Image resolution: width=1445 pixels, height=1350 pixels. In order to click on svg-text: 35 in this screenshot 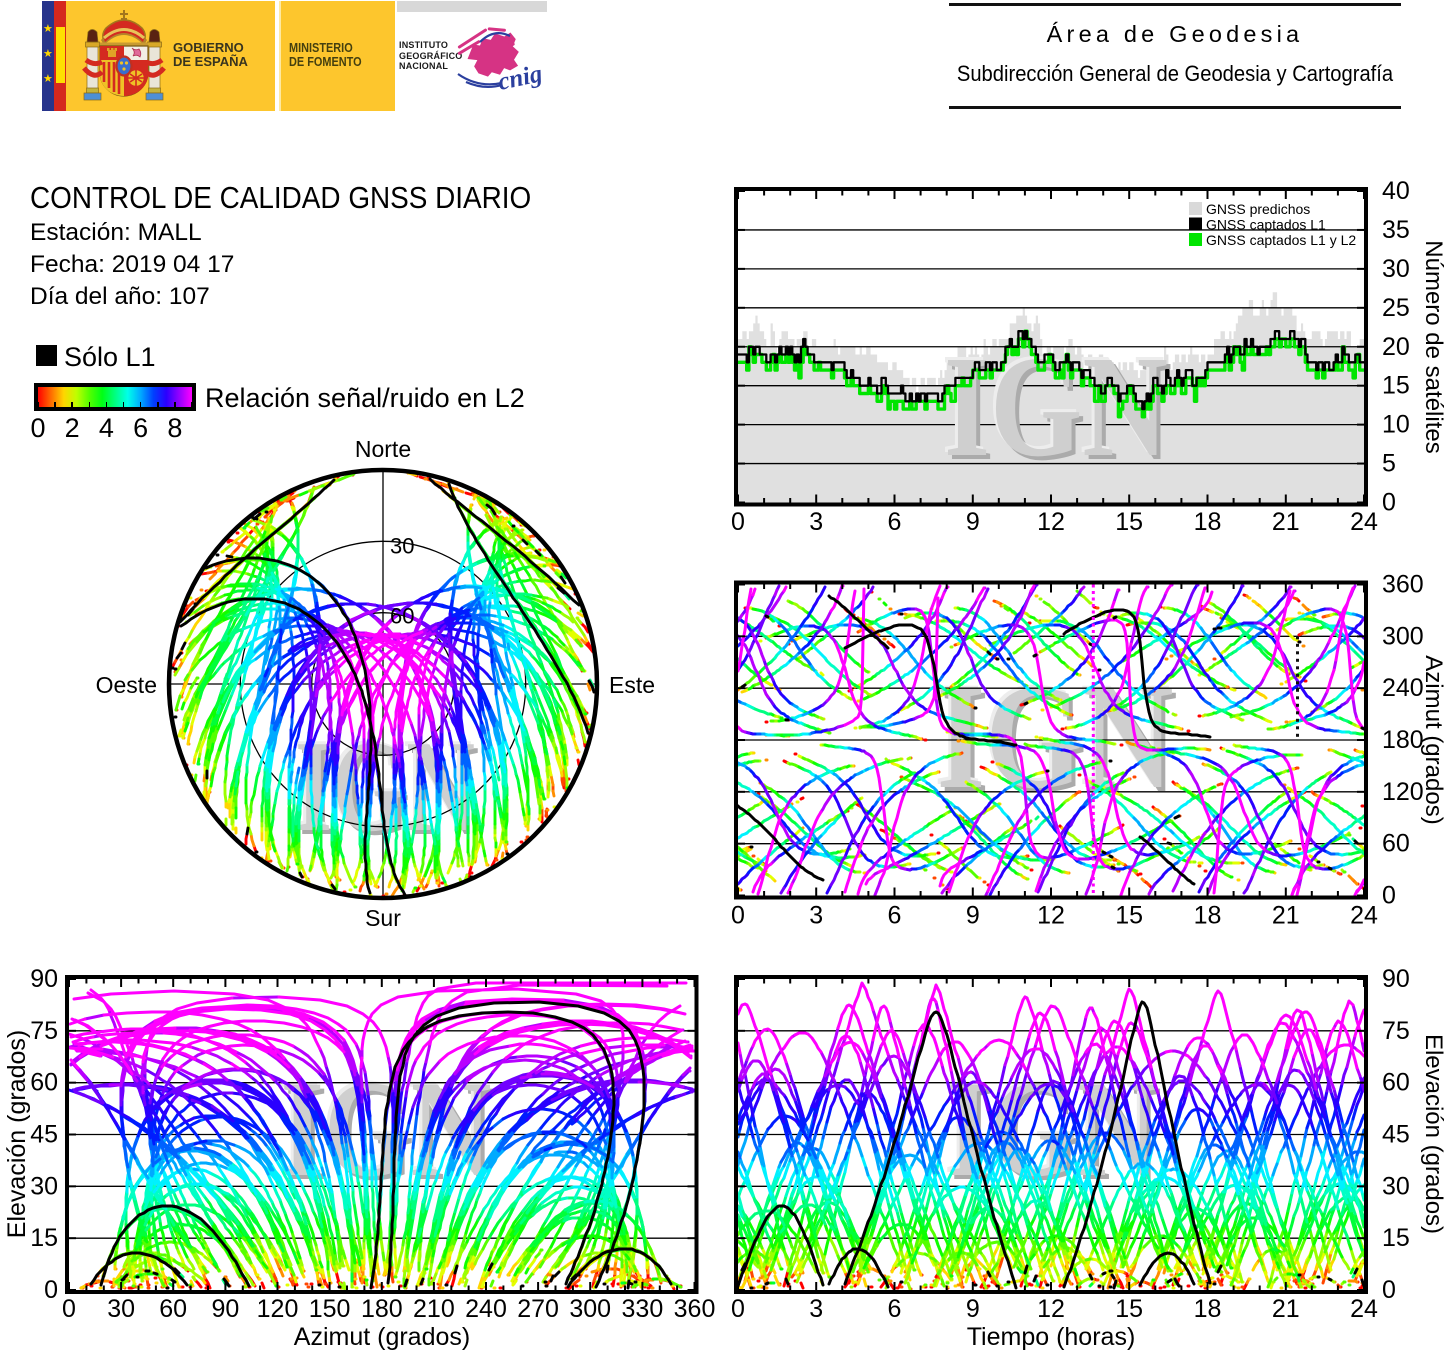, I will do `click(1396, 230)`.